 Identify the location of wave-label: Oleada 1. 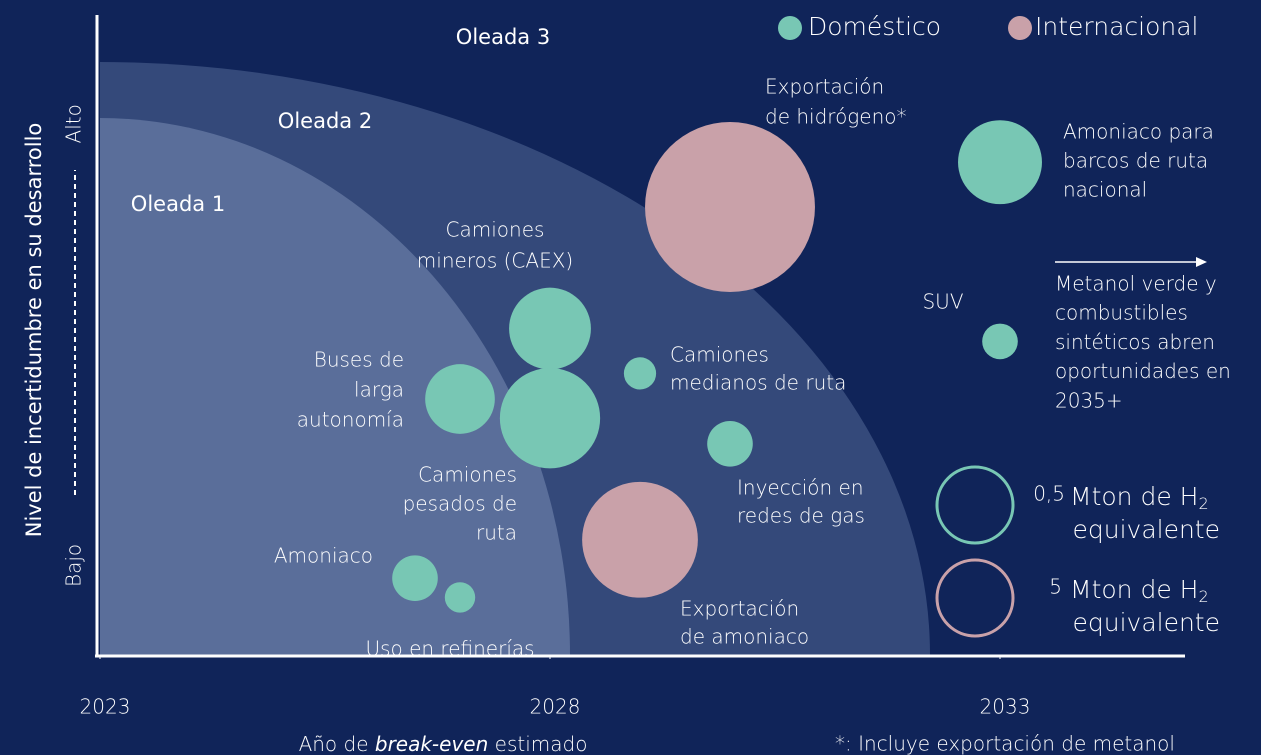
(178, 204).